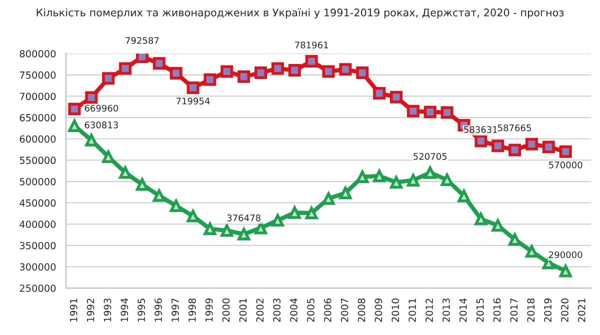  I want to click on x-tick-label: 2012, so click(429, 310).